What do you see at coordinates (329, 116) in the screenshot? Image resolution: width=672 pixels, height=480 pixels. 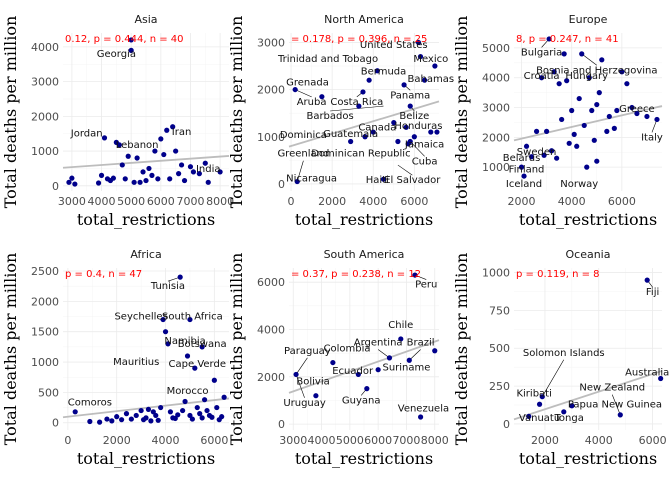 I see `point-label: Barbados` at bounding box center [329, 116].